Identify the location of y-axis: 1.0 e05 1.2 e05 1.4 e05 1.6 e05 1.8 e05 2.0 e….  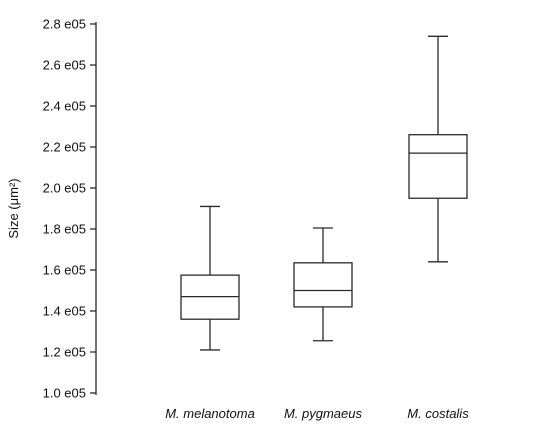
(70, 209).